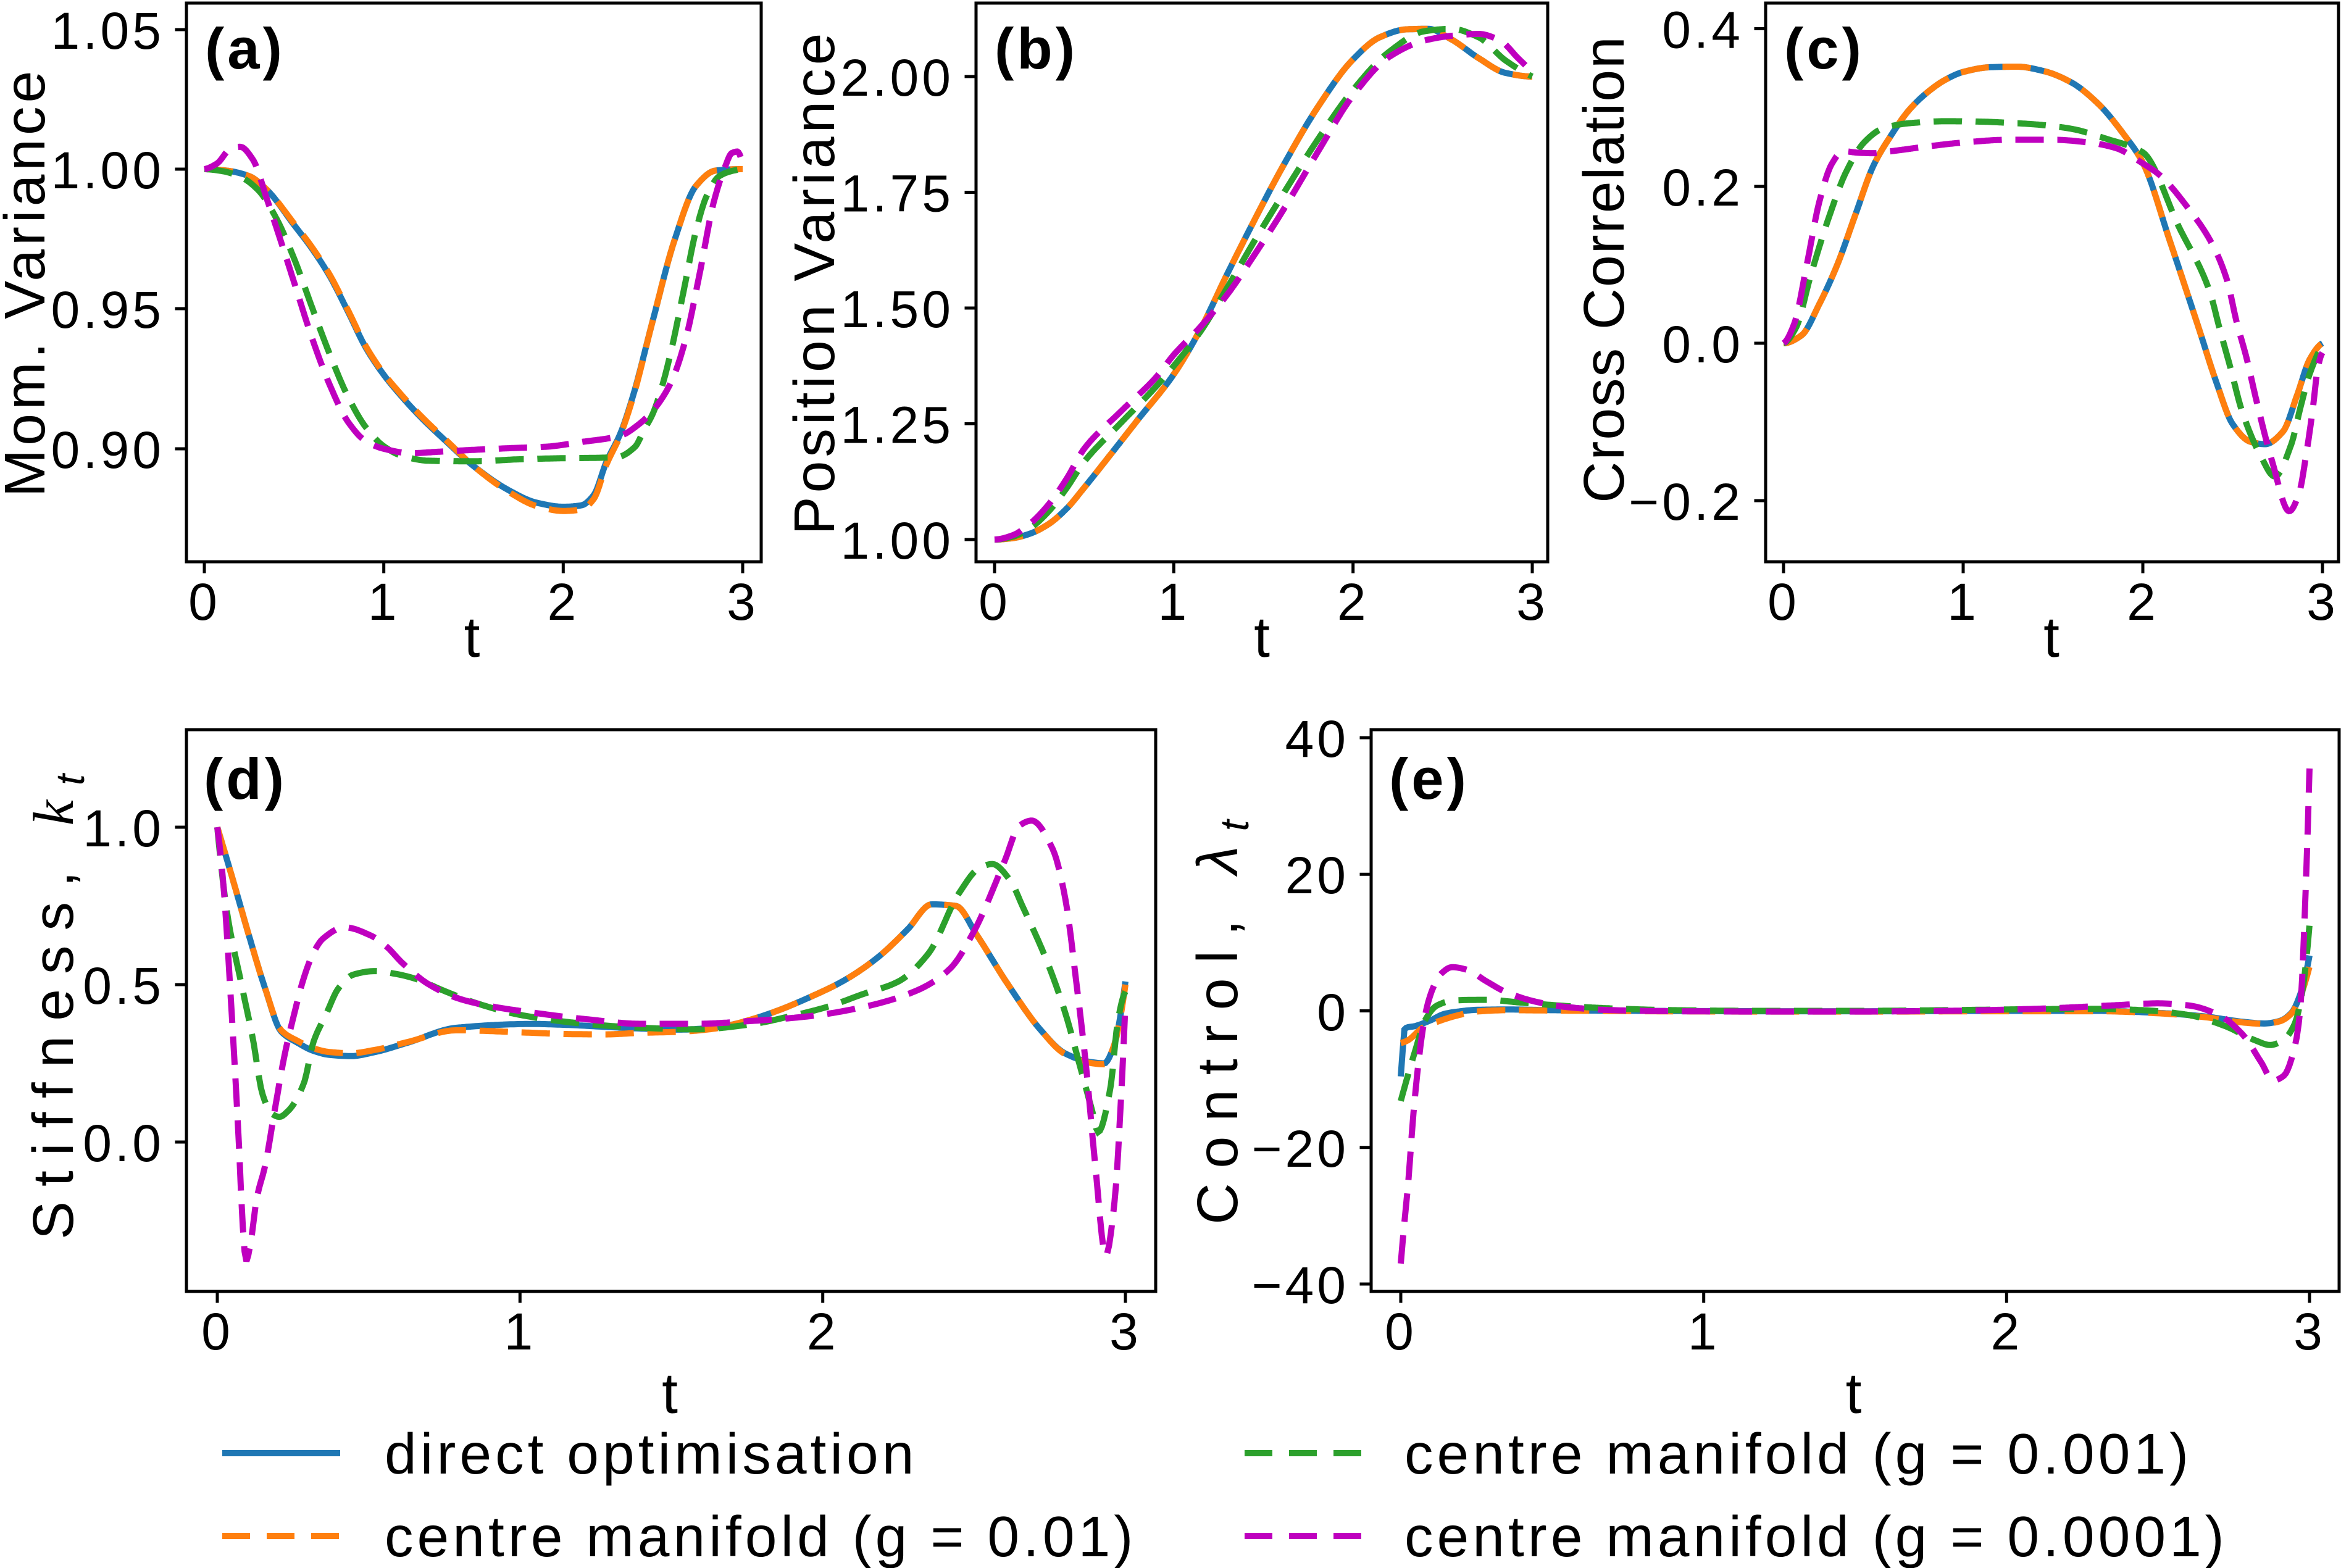 This screenshot has height=1568, width=2341. Describe the element at coordinates (897, 309) in the screenshot. I see `svg-text: 1.50` at that location.